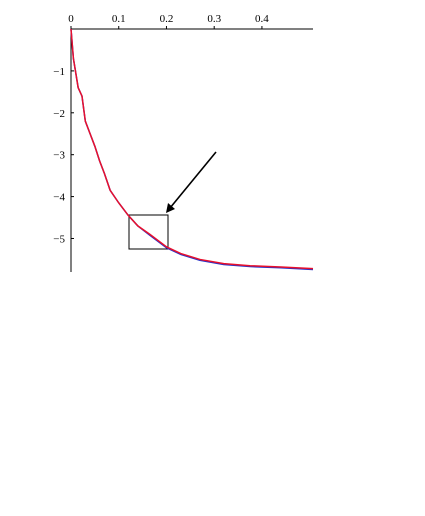 This screenshot has width=425, height=516. I want to click on y-tick-label: −3, so click(59, 156).